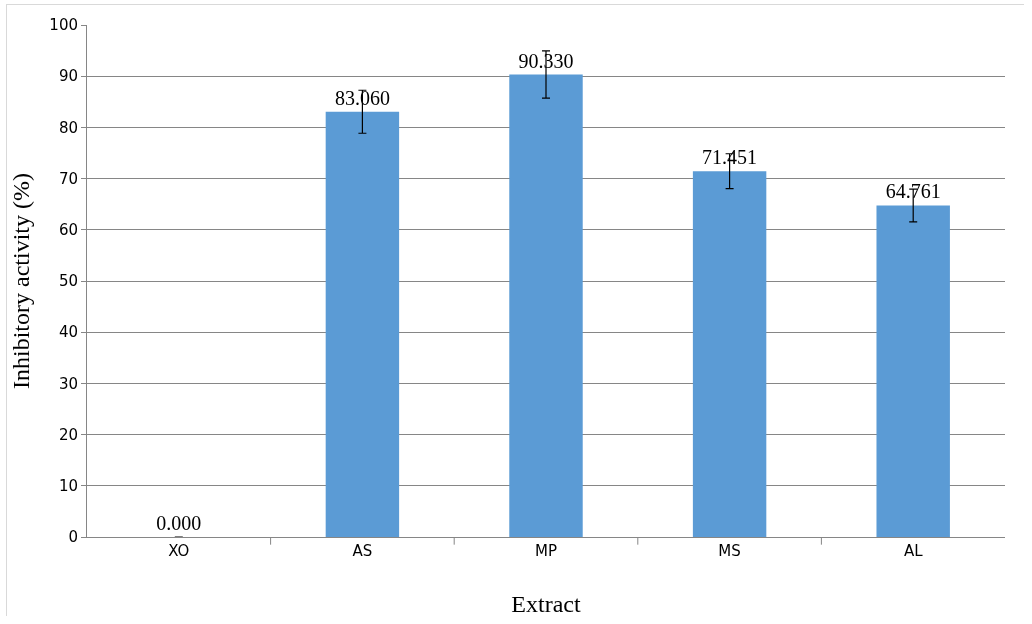 This screenshot has width=1032, height=624. What do you see at coordinates (729, 551) in the screenshot?
I see `x-tick-label: MS` at bounding box center [729, 551].